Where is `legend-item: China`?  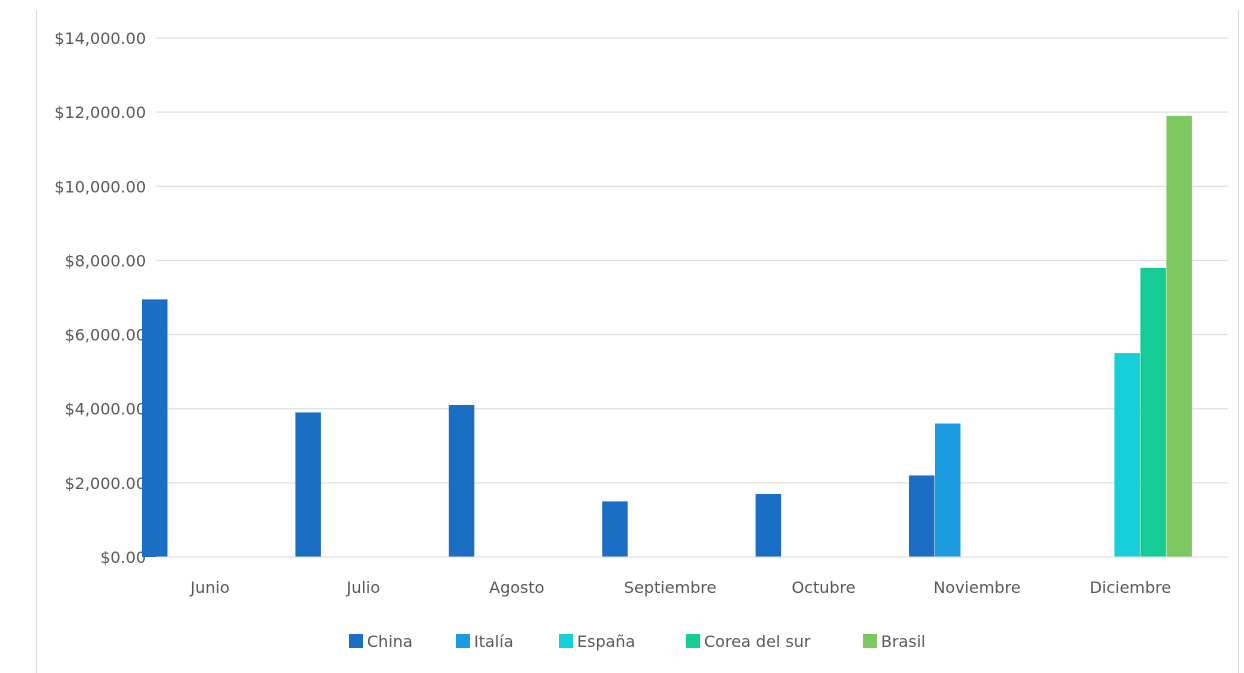
legend-item: China is located at coordinates (381, 641).